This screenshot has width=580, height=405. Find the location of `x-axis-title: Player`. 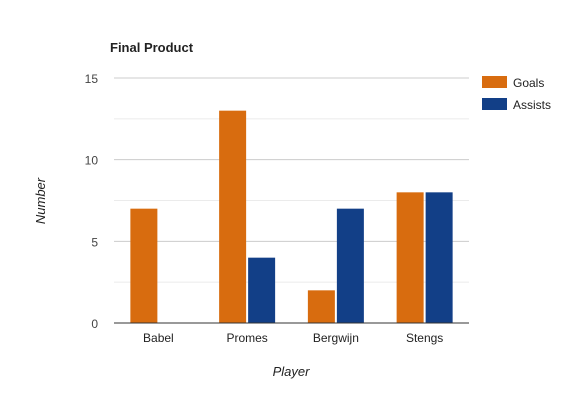

x-axis-title: Player is located at coordinates (292, 371).